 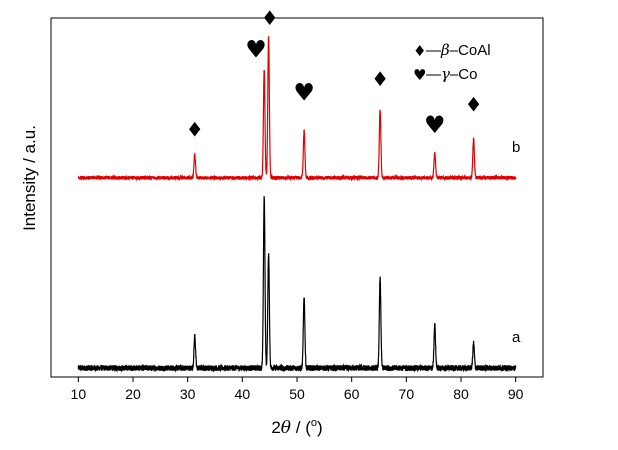 I want to click on series-label-a: a, so click(x=516, y=337).